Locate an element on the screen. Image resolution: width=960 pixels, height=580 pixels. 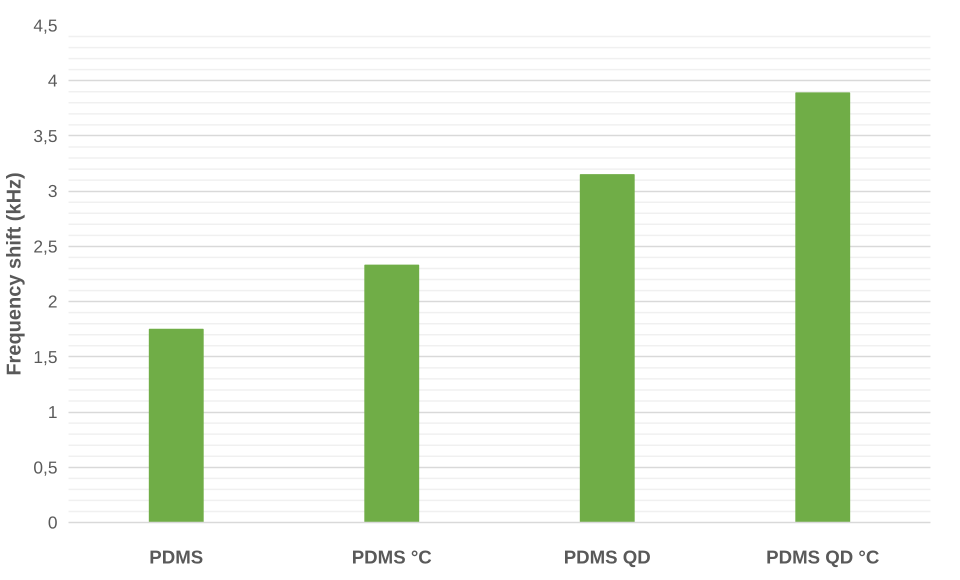
y-axis-title: Frequency shift (kHz) is located at coordinates (14, 274).